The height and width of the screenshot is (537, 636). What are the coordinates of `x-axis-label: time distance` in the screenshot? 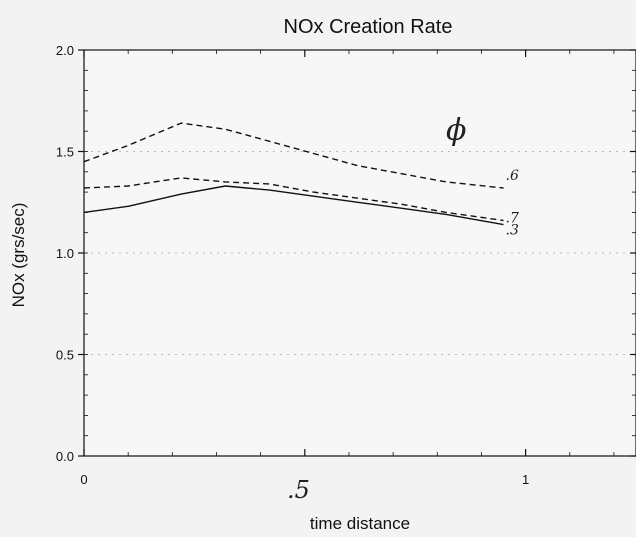 It's located at (360, 523).